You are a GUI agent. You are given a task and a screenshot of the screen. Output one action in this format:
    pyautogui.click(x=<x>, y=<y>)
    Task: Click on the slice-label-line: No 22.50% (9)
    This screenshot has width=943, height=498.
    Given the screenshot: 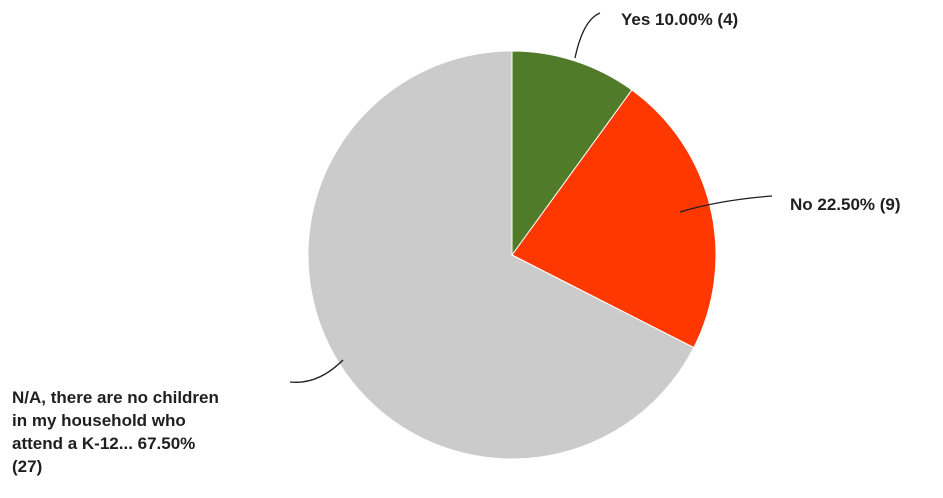 What is the action you would take?
    pyautogui.click(x=845, y=204)
    